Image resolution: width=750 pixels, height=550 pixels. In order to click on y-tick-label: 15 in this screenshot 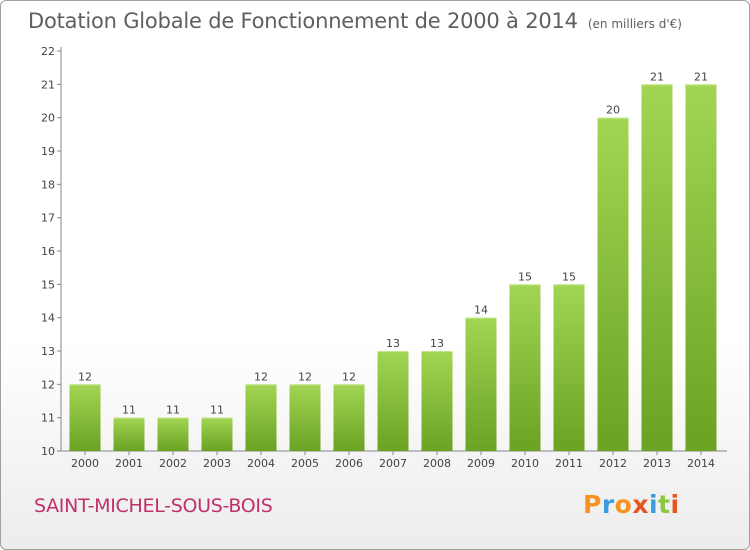, I will do `click(48, 284)`.